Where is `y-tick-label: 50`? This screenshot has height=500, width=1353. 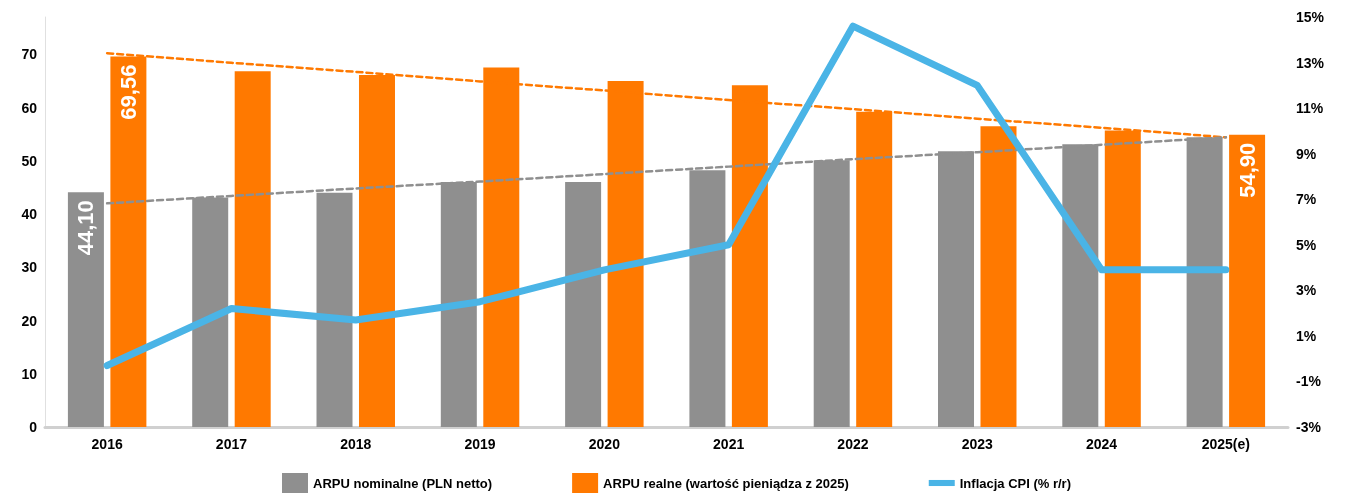
y-tick-label: 50 is located at coordinates (29, 160).